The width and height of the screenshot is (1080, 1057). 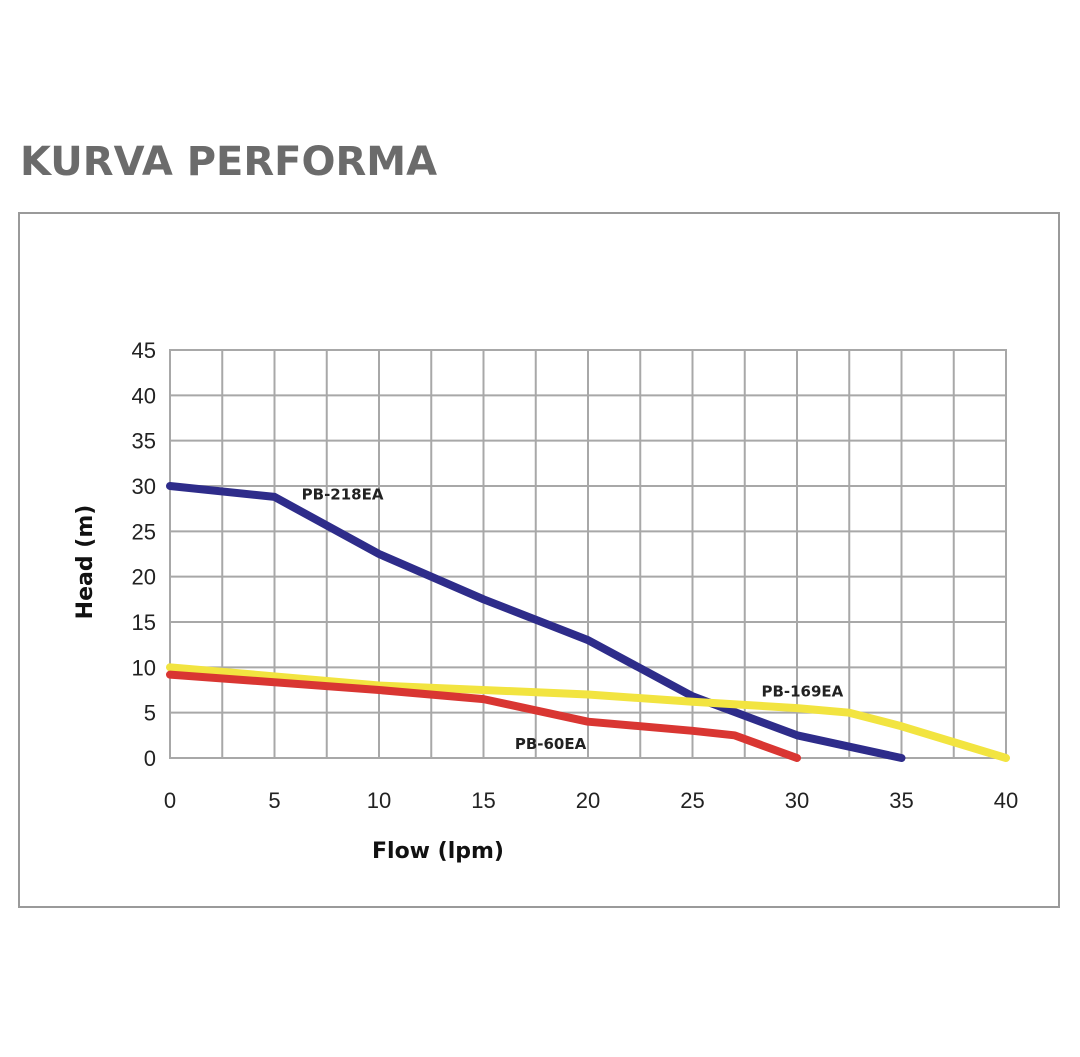 What do you see at coordinates (1006, 800) in the screenshot?
I see `x-tick-label: 40` at bounding box center [1006, 800].